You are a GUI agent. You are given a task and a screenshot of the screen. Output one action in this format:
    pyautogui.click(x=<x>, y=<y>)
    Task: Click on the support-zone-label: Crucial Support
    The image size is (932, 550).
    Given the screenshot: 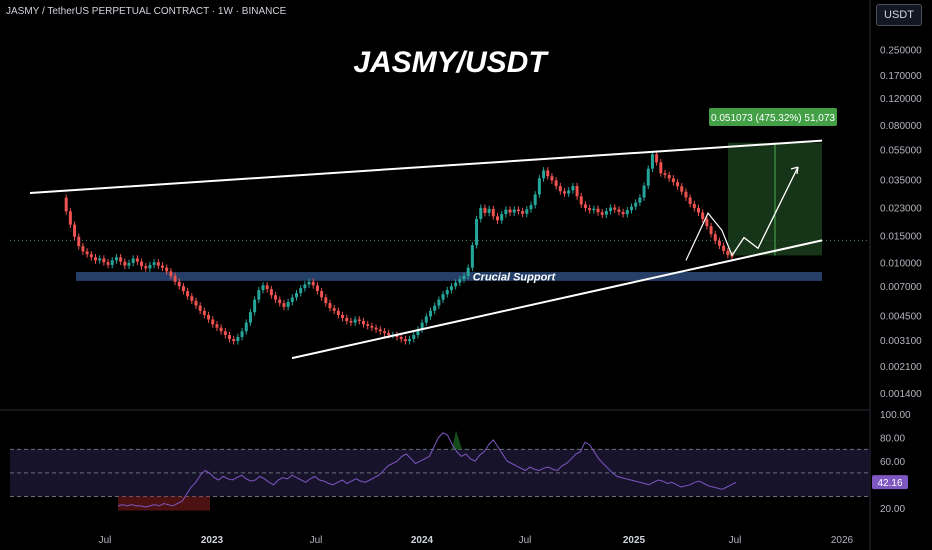 What is the action you would take?
    pyautogui.click(x=515, y=277)
    